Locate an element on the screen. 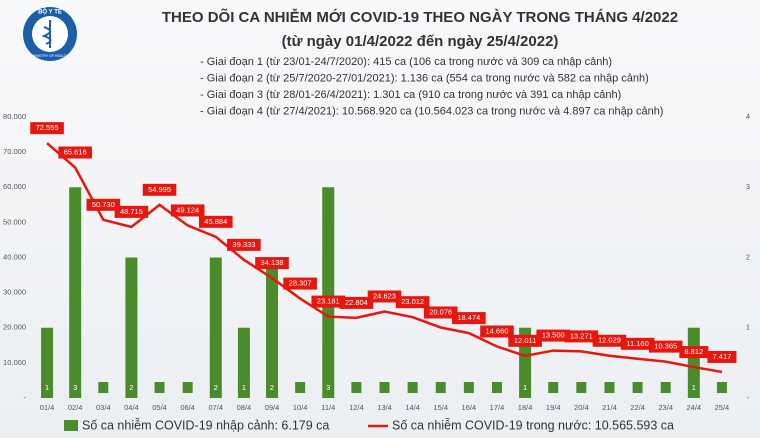 The height and width of the screenshot is (438, 760). data-label: 54.995 is located at coordinates (159, 189).